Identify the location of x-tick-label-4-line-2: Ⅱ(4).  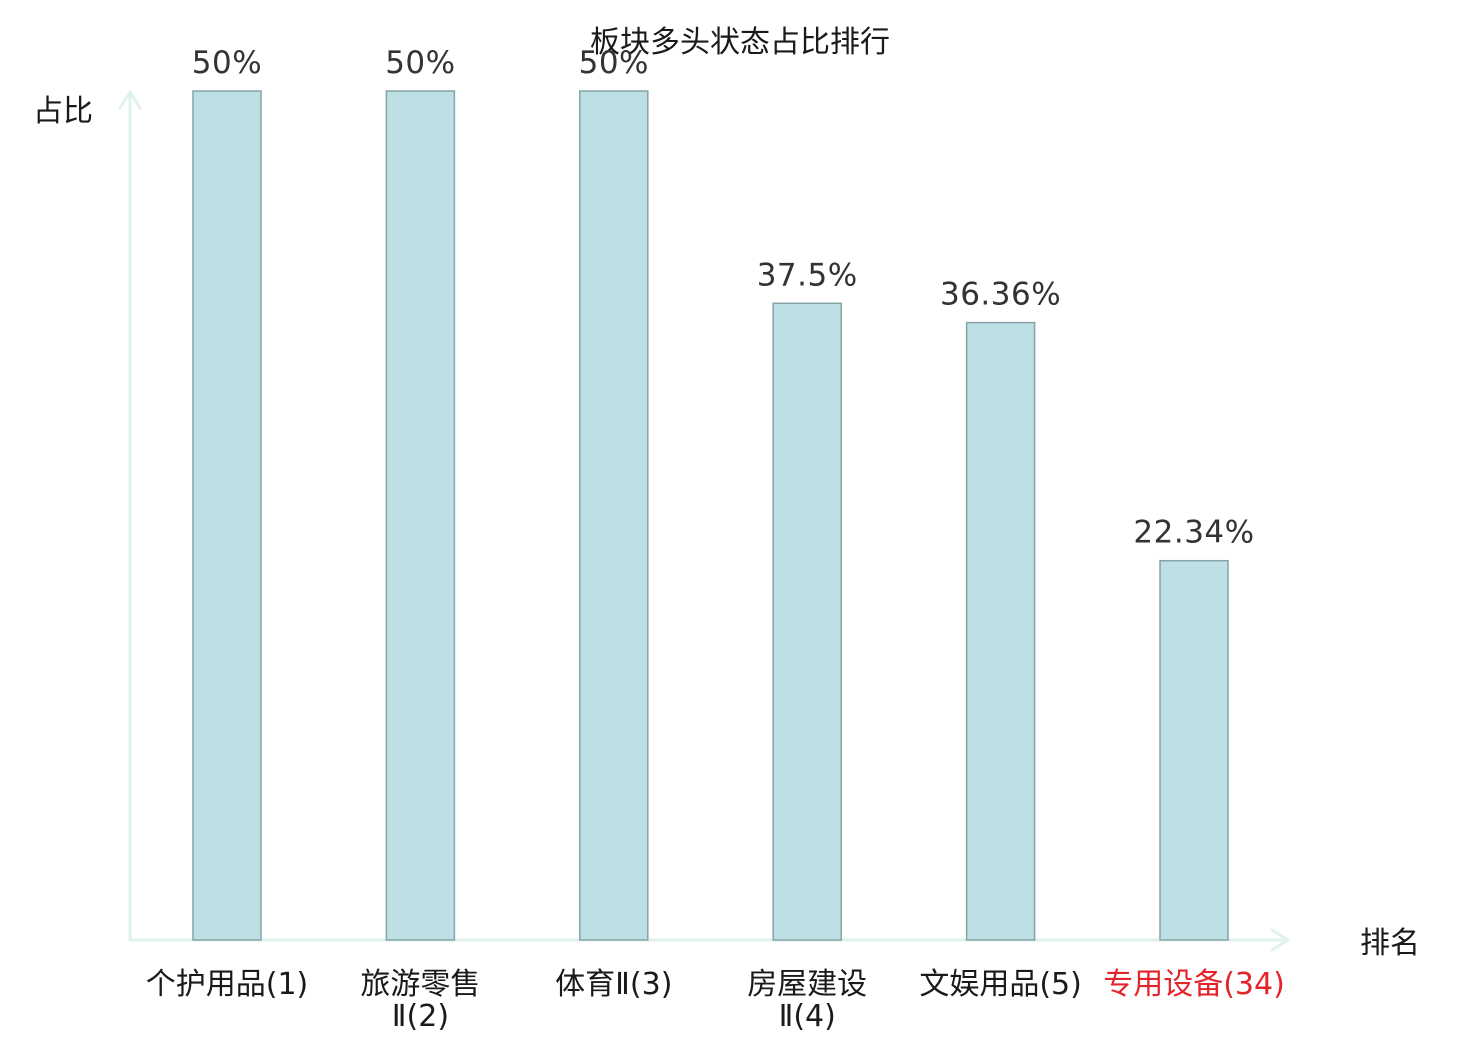
(807, 1016).